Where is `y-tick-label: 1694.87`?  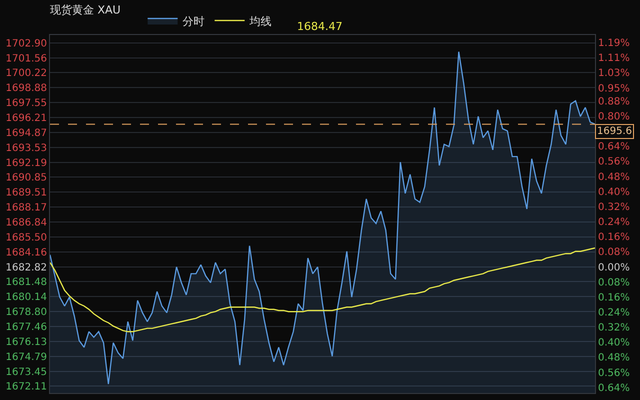
y-tick-label: 1694.87 is located at coordinates (26, 133).